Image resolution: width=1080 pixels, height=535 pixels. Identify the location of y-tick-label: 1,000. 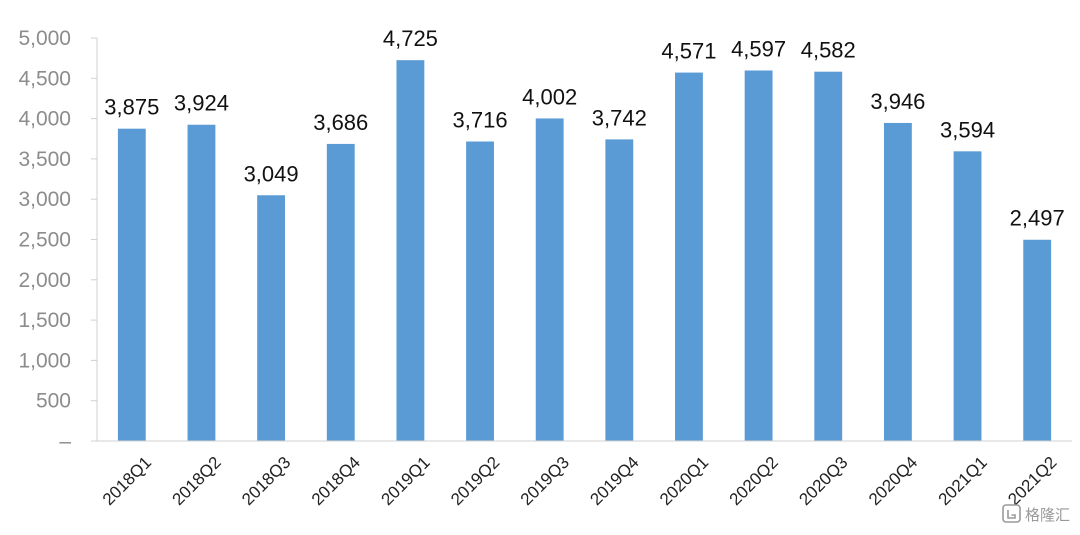
(44, 360).